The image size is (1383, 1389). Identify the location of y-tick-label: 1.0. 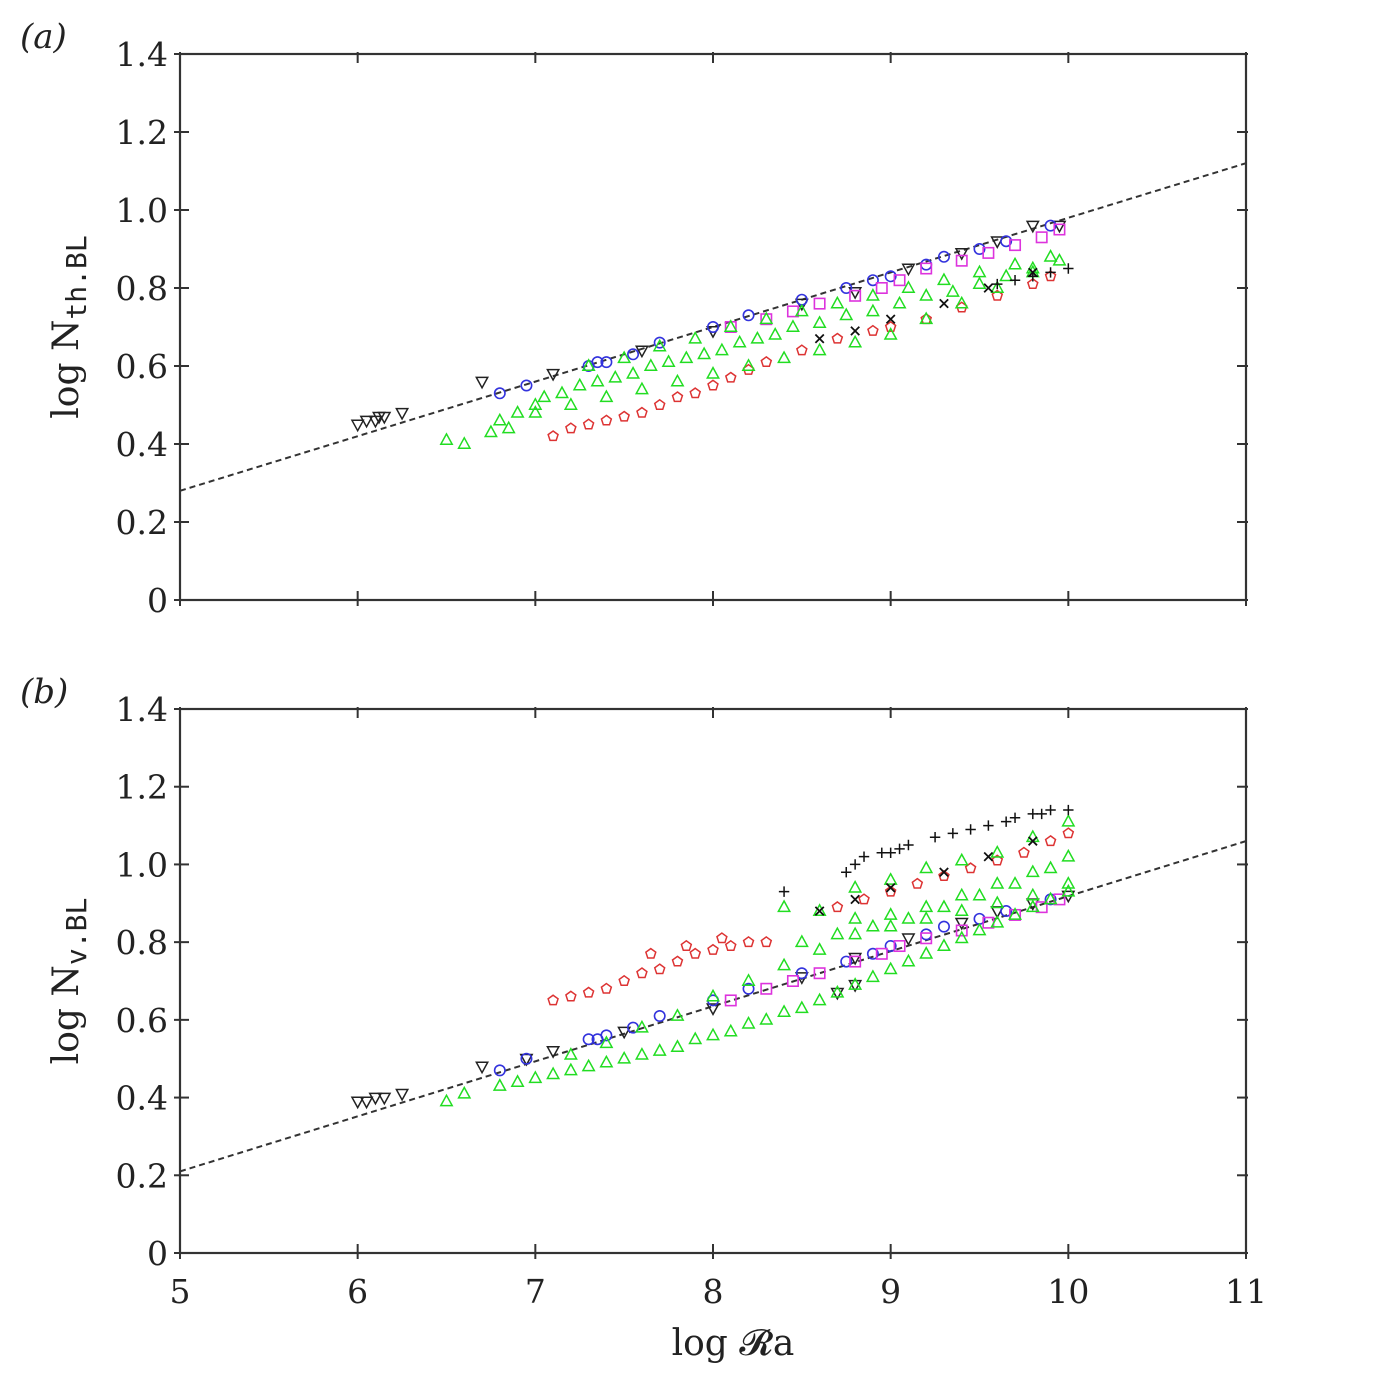
(142, 210).